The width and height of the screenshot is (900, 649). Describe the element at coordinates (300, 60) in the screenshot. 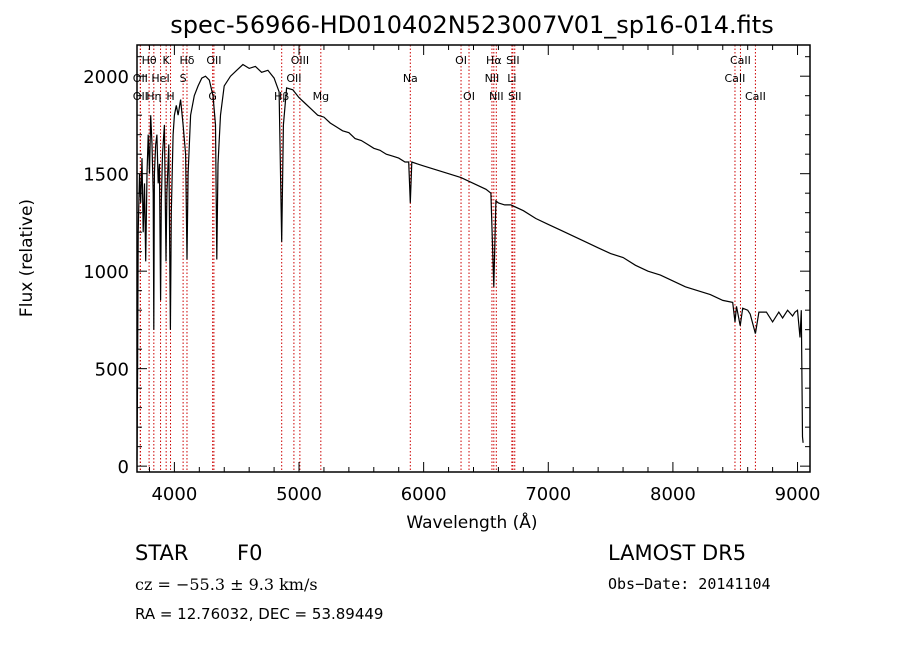

I see `line-label-11: OIII` at that location.